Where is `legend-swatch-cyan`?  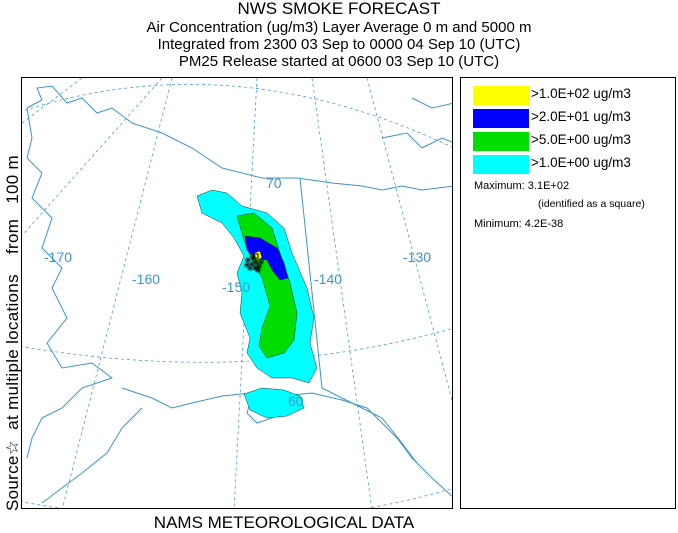
legend-swatch-cyan is located at coordinates (501, 164).